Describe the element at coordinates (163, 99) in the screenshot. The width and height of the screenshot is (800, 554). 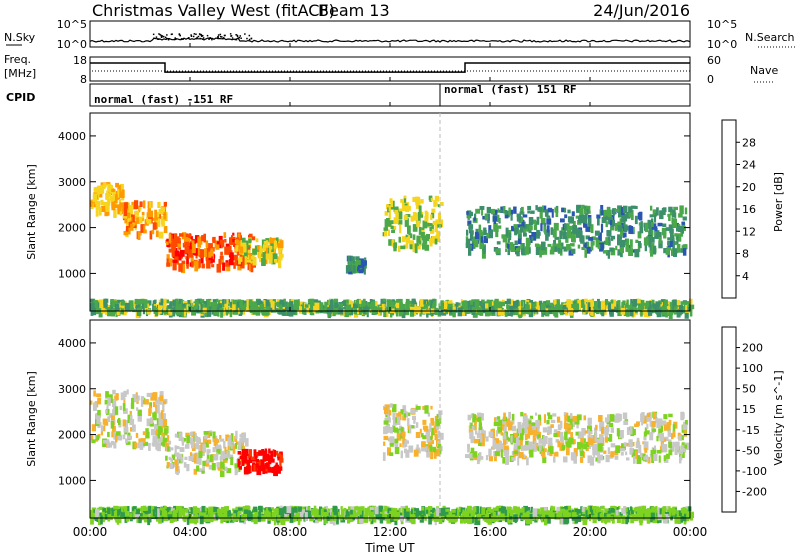
I see `cpid-segment-1: normal (fast) -151 RF` at that location.